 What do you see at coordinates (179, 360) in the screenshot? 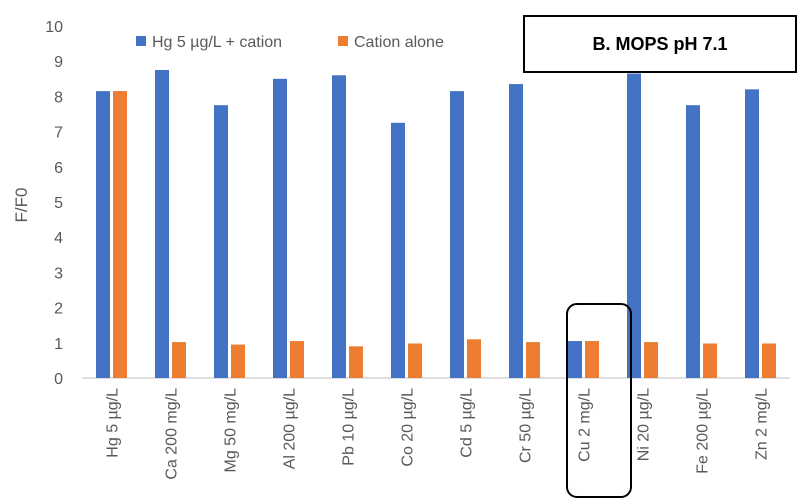
I see `bar-cation-alone-ca-200-mg-l` at bounding box center [179, 360].